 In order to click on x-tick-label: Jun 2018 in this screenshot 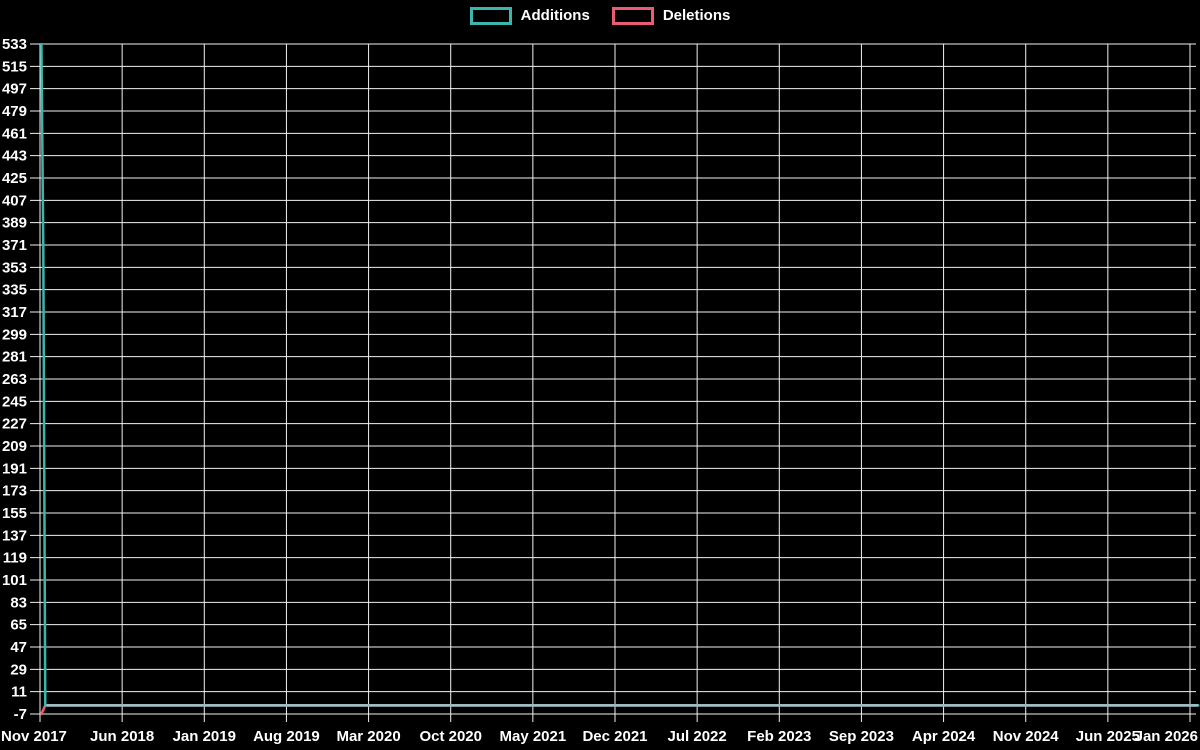, I will do `click(122, 736)`.